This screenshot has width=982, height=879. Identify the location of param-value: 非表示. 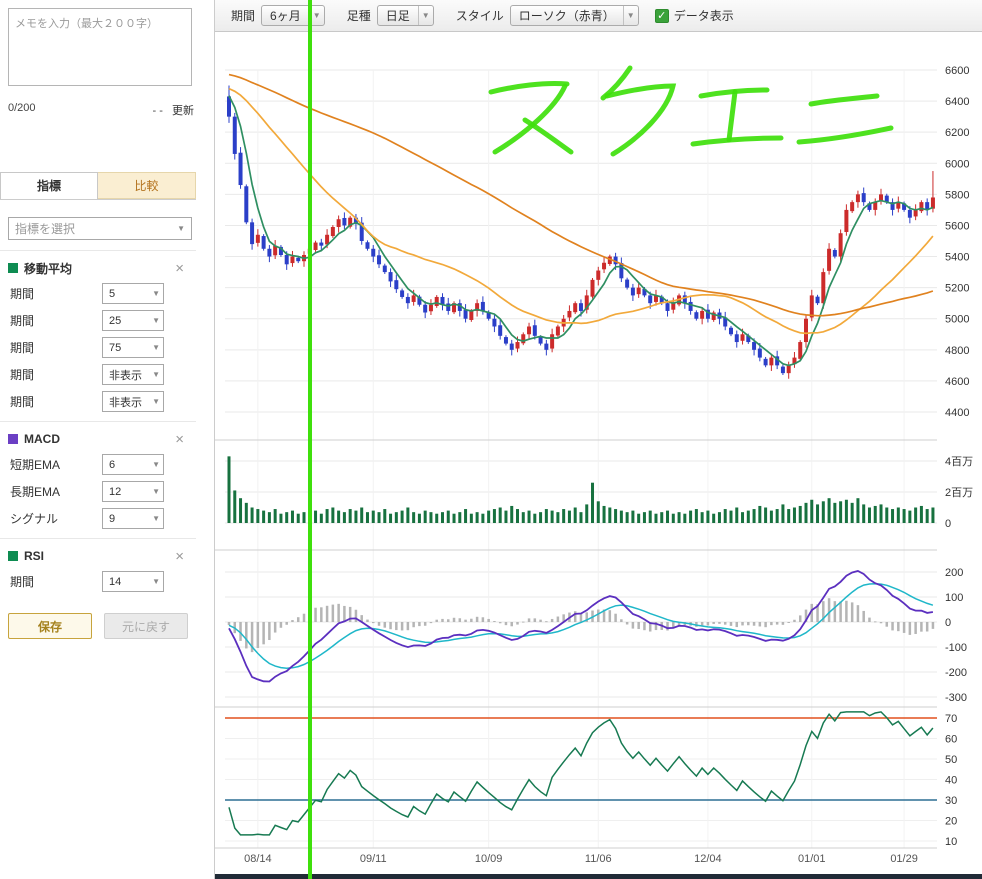
(125, 402).